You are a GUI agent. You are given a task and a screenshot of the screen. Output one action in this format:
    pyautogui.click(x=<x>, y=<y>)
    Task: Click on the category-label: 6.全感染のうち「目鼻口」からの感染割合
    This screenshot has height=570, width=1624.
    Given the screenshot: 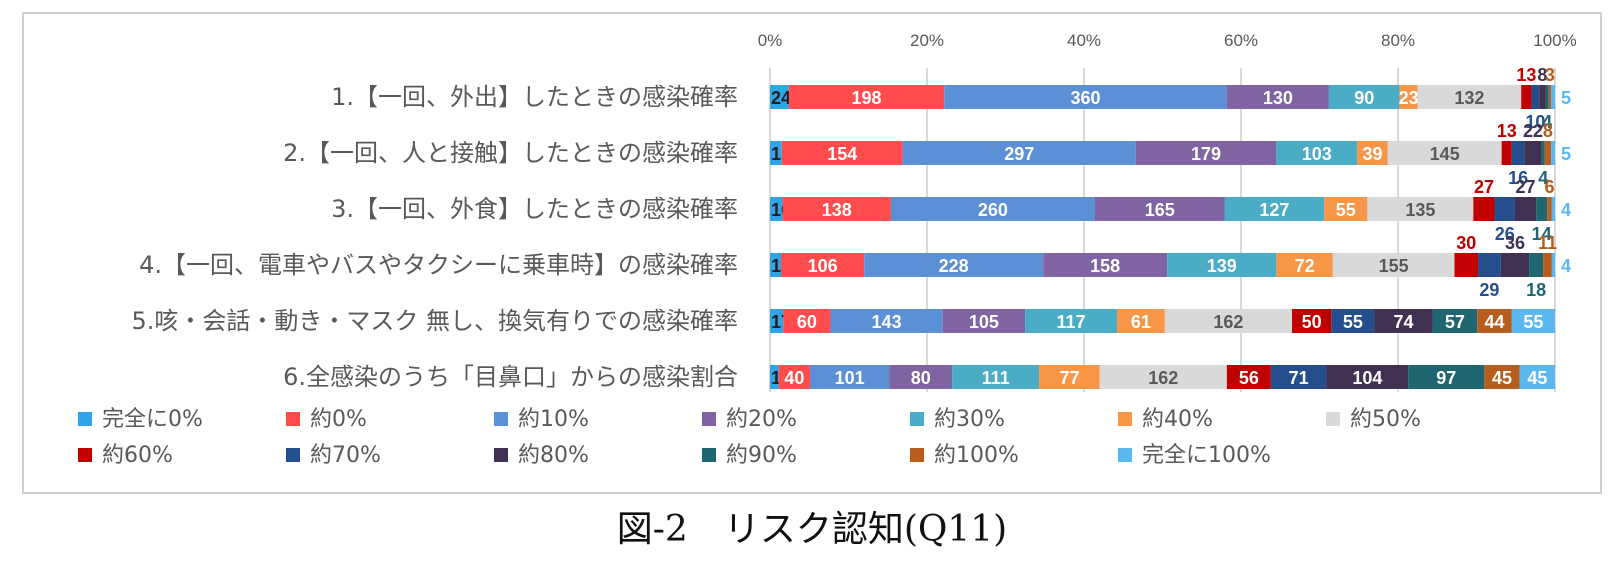 What is the action you would take?
    pyautogui.click(x=510, y=377)
    